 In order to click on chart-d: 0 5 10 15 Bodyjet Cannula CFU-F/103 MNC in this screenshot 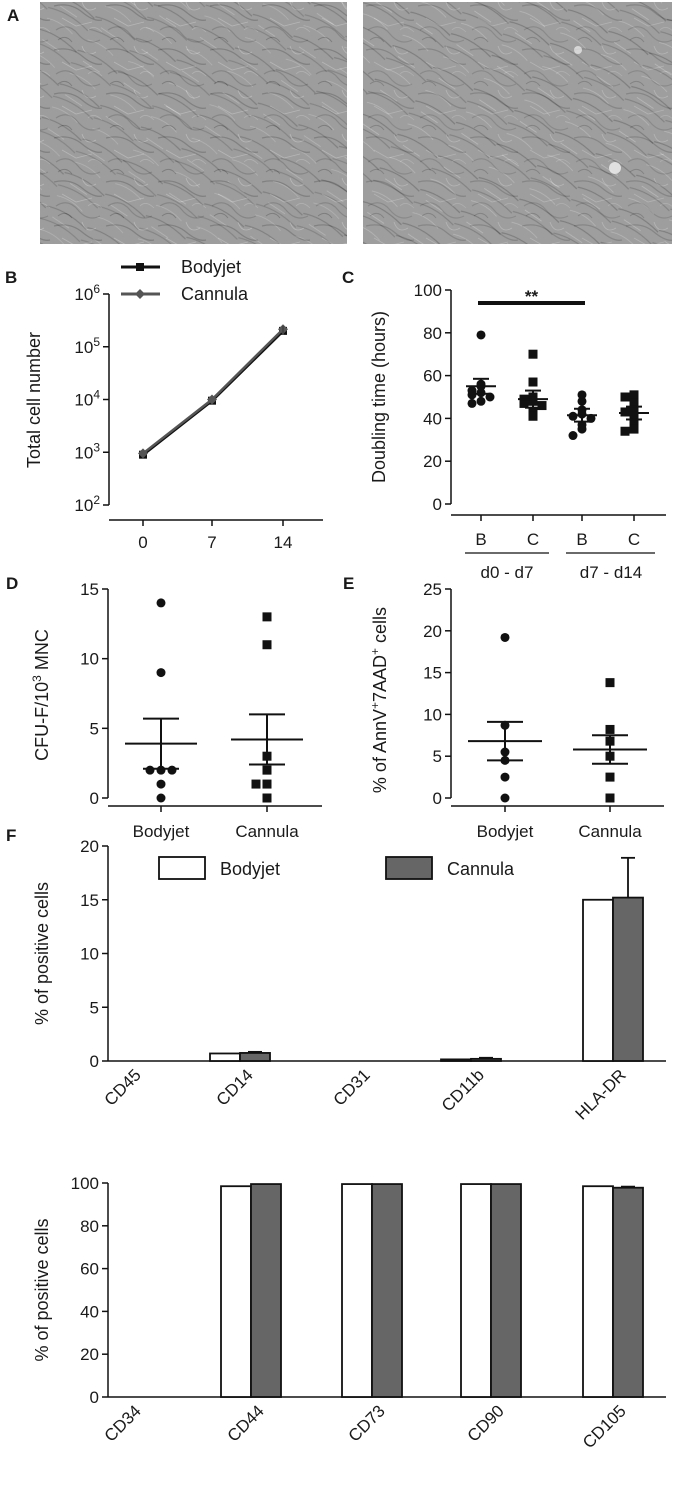, I will do `click(176, 710)`.